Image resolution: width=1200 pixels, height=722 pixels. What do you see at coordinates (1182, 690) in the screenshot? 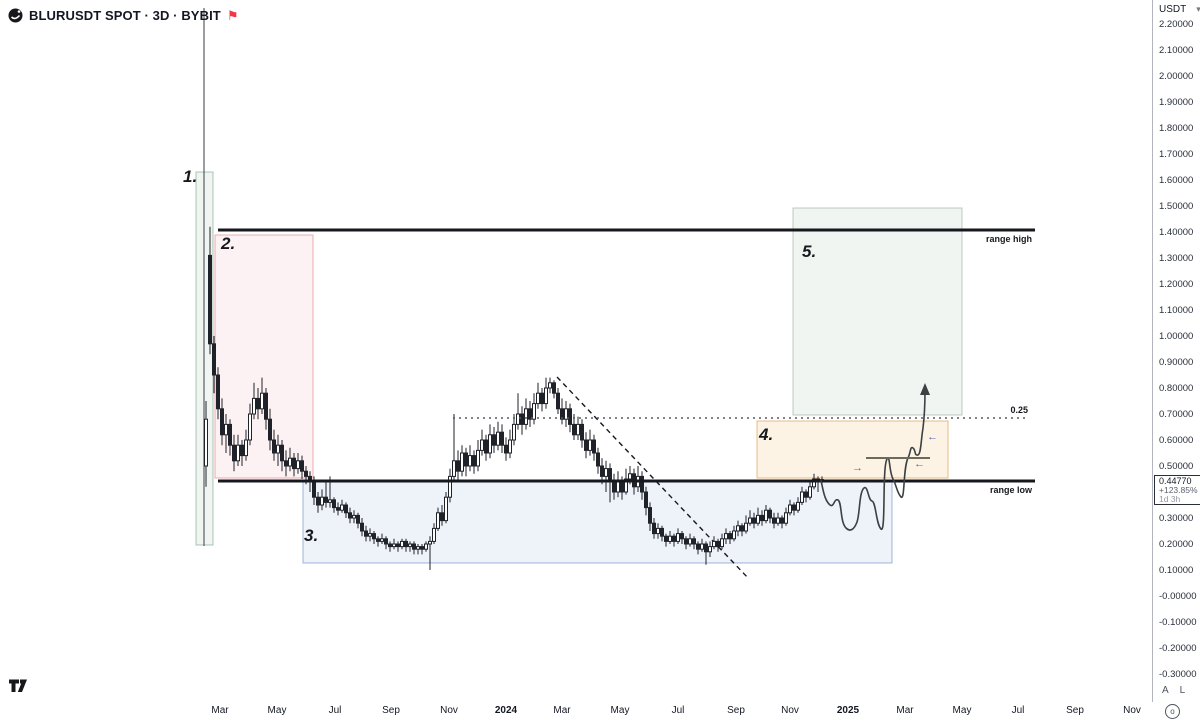
I see `log-scale-button: L` at bounding box center [1182, 690].